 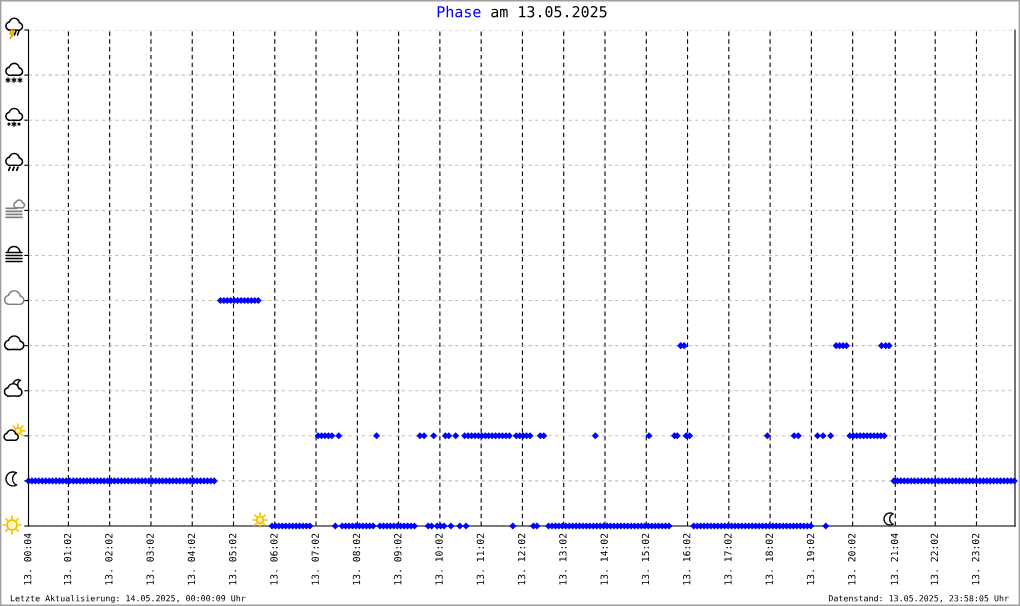 I want to click on x-tick-label: 13. 05:02, so click(x=233, y=559).